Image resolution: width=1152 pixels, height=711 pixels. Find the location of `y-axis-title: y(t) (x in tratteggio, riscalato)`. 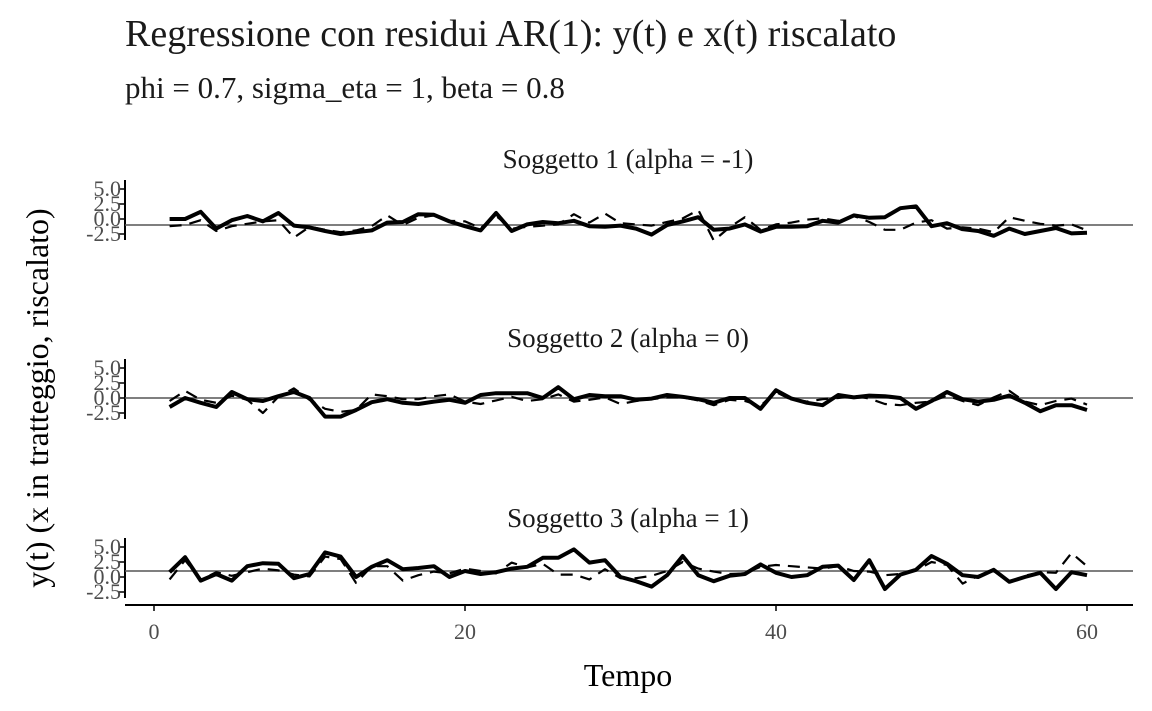

y-axis-title: y(t) (x in tratteggio, riscalato) is located at coordinates (37, 397).